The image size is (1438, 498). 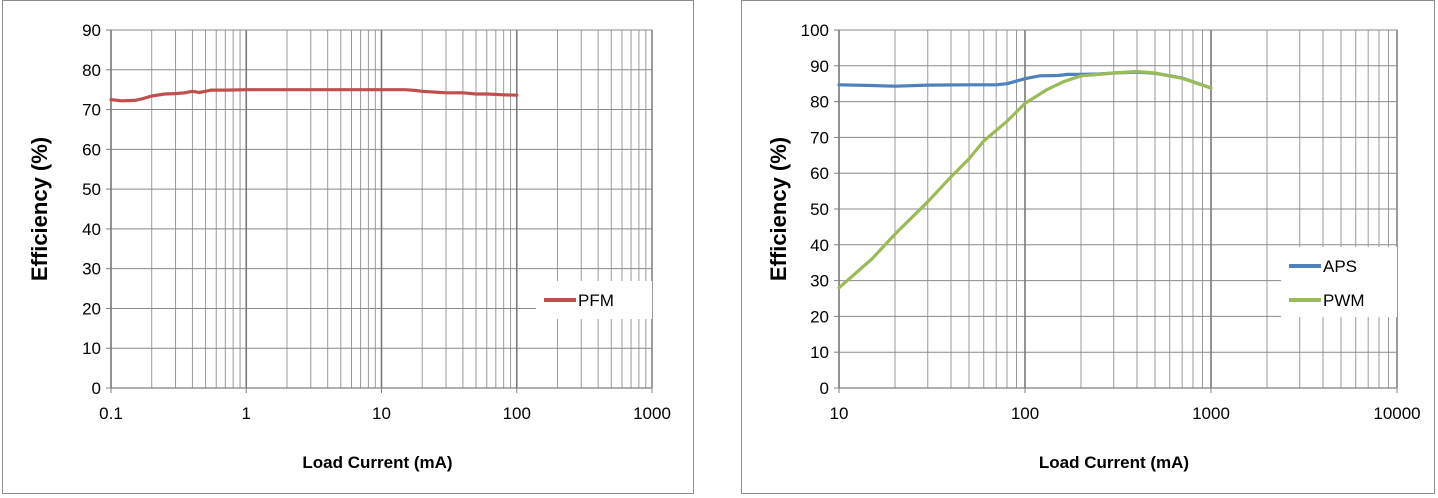 I want to click on series-line-pfm, so click(x=314, y=95).